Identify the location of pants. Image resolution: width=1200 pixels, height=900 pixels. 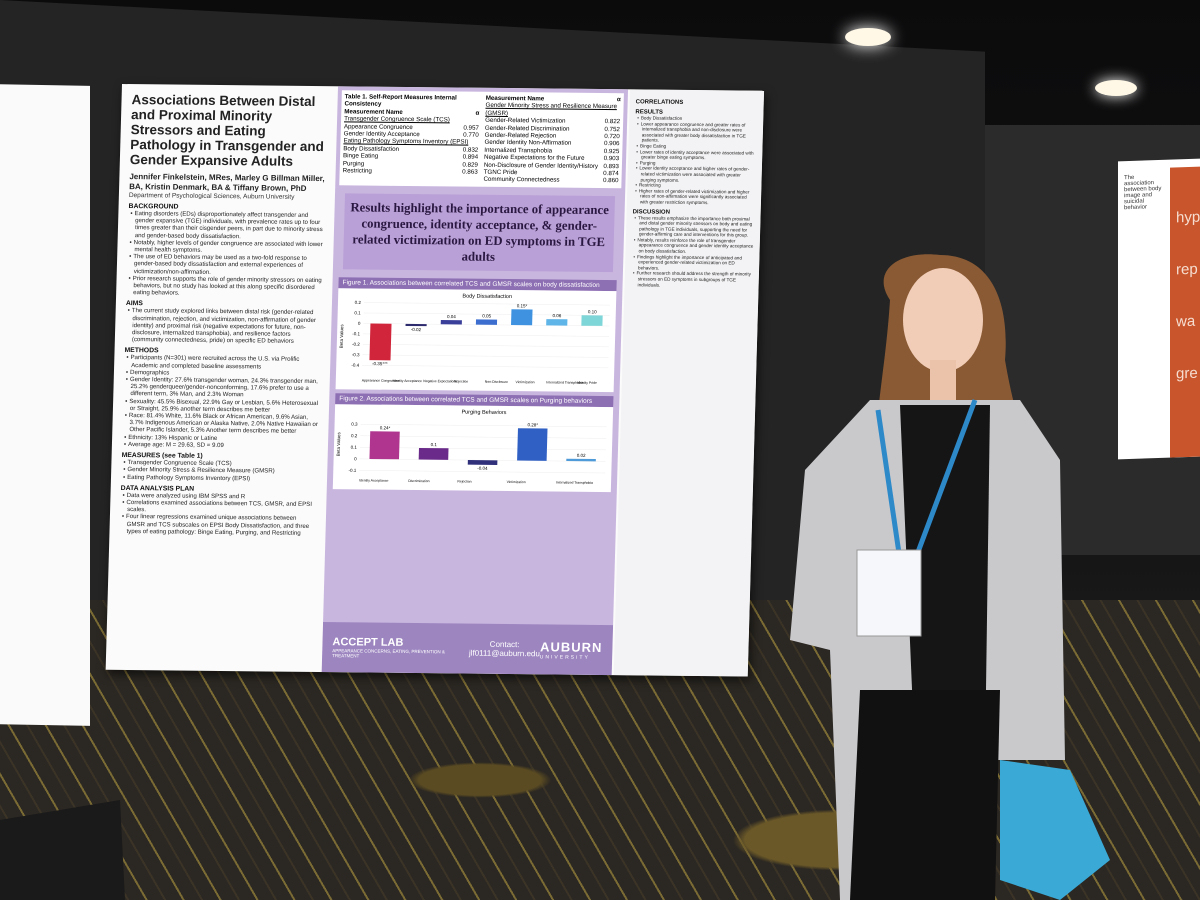
(925, 795).